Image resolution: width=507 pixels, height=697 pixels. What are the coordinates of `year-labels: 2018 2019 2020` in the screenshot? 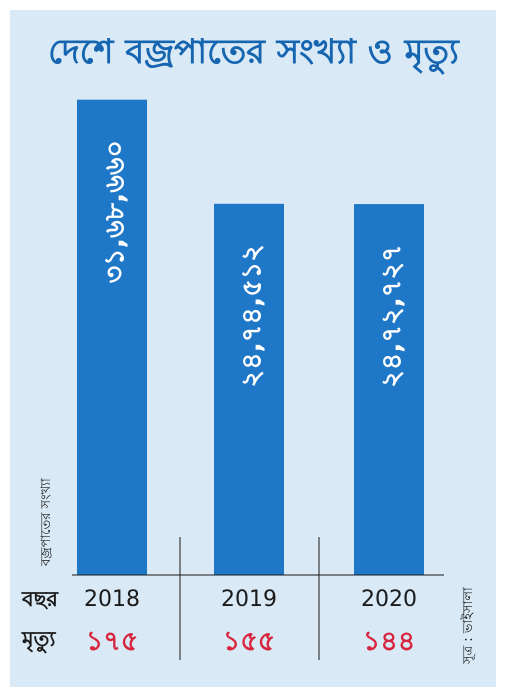 It's located at (250, 599).